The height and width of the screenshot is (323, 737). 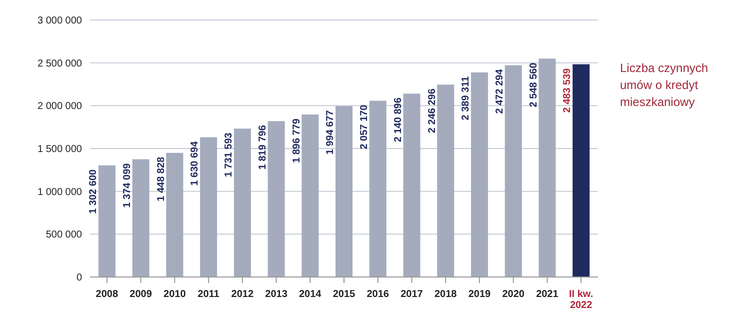 I want to click on x-tick-label: II kw. 2022, so click(x=581, y=300).